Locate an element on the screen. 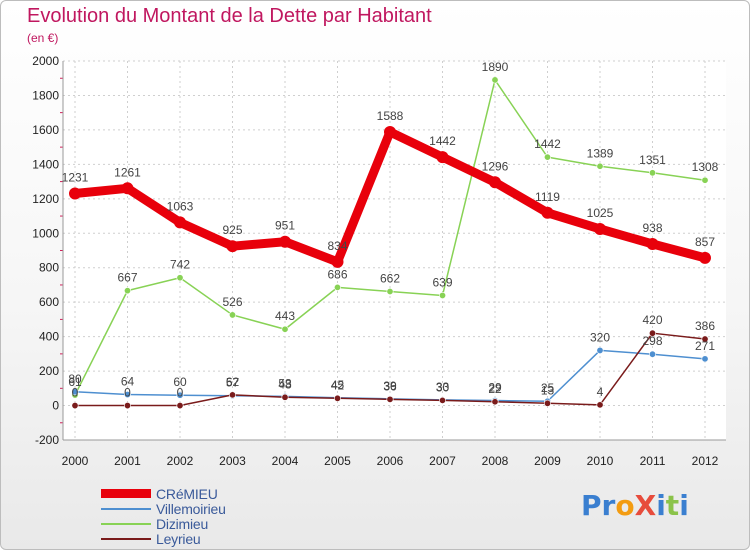  data-label: 443 is located at coordinates (285, 316).